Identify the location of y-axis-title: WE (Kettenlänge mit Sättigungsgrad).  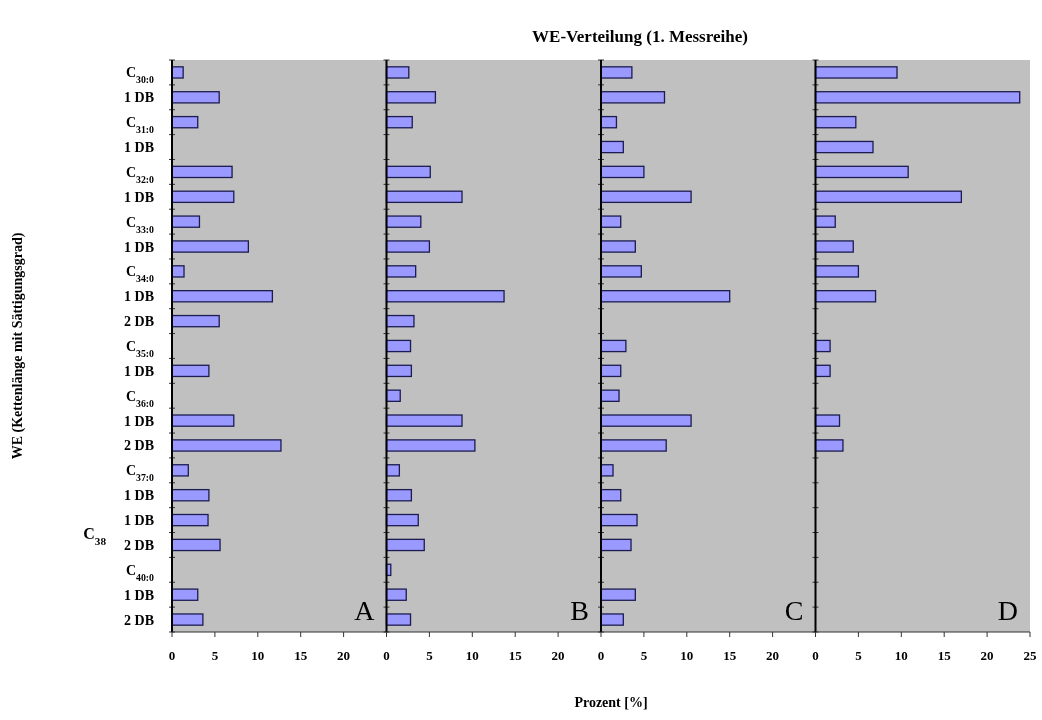
(18, 346).